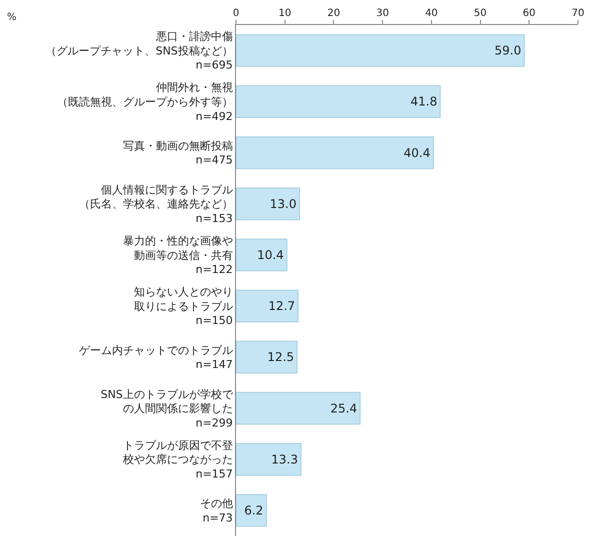 The image size is (600, 544). Describe the element at coordinates (280, 357) in the screenshot. I see `data-label: 12.5` at that location.